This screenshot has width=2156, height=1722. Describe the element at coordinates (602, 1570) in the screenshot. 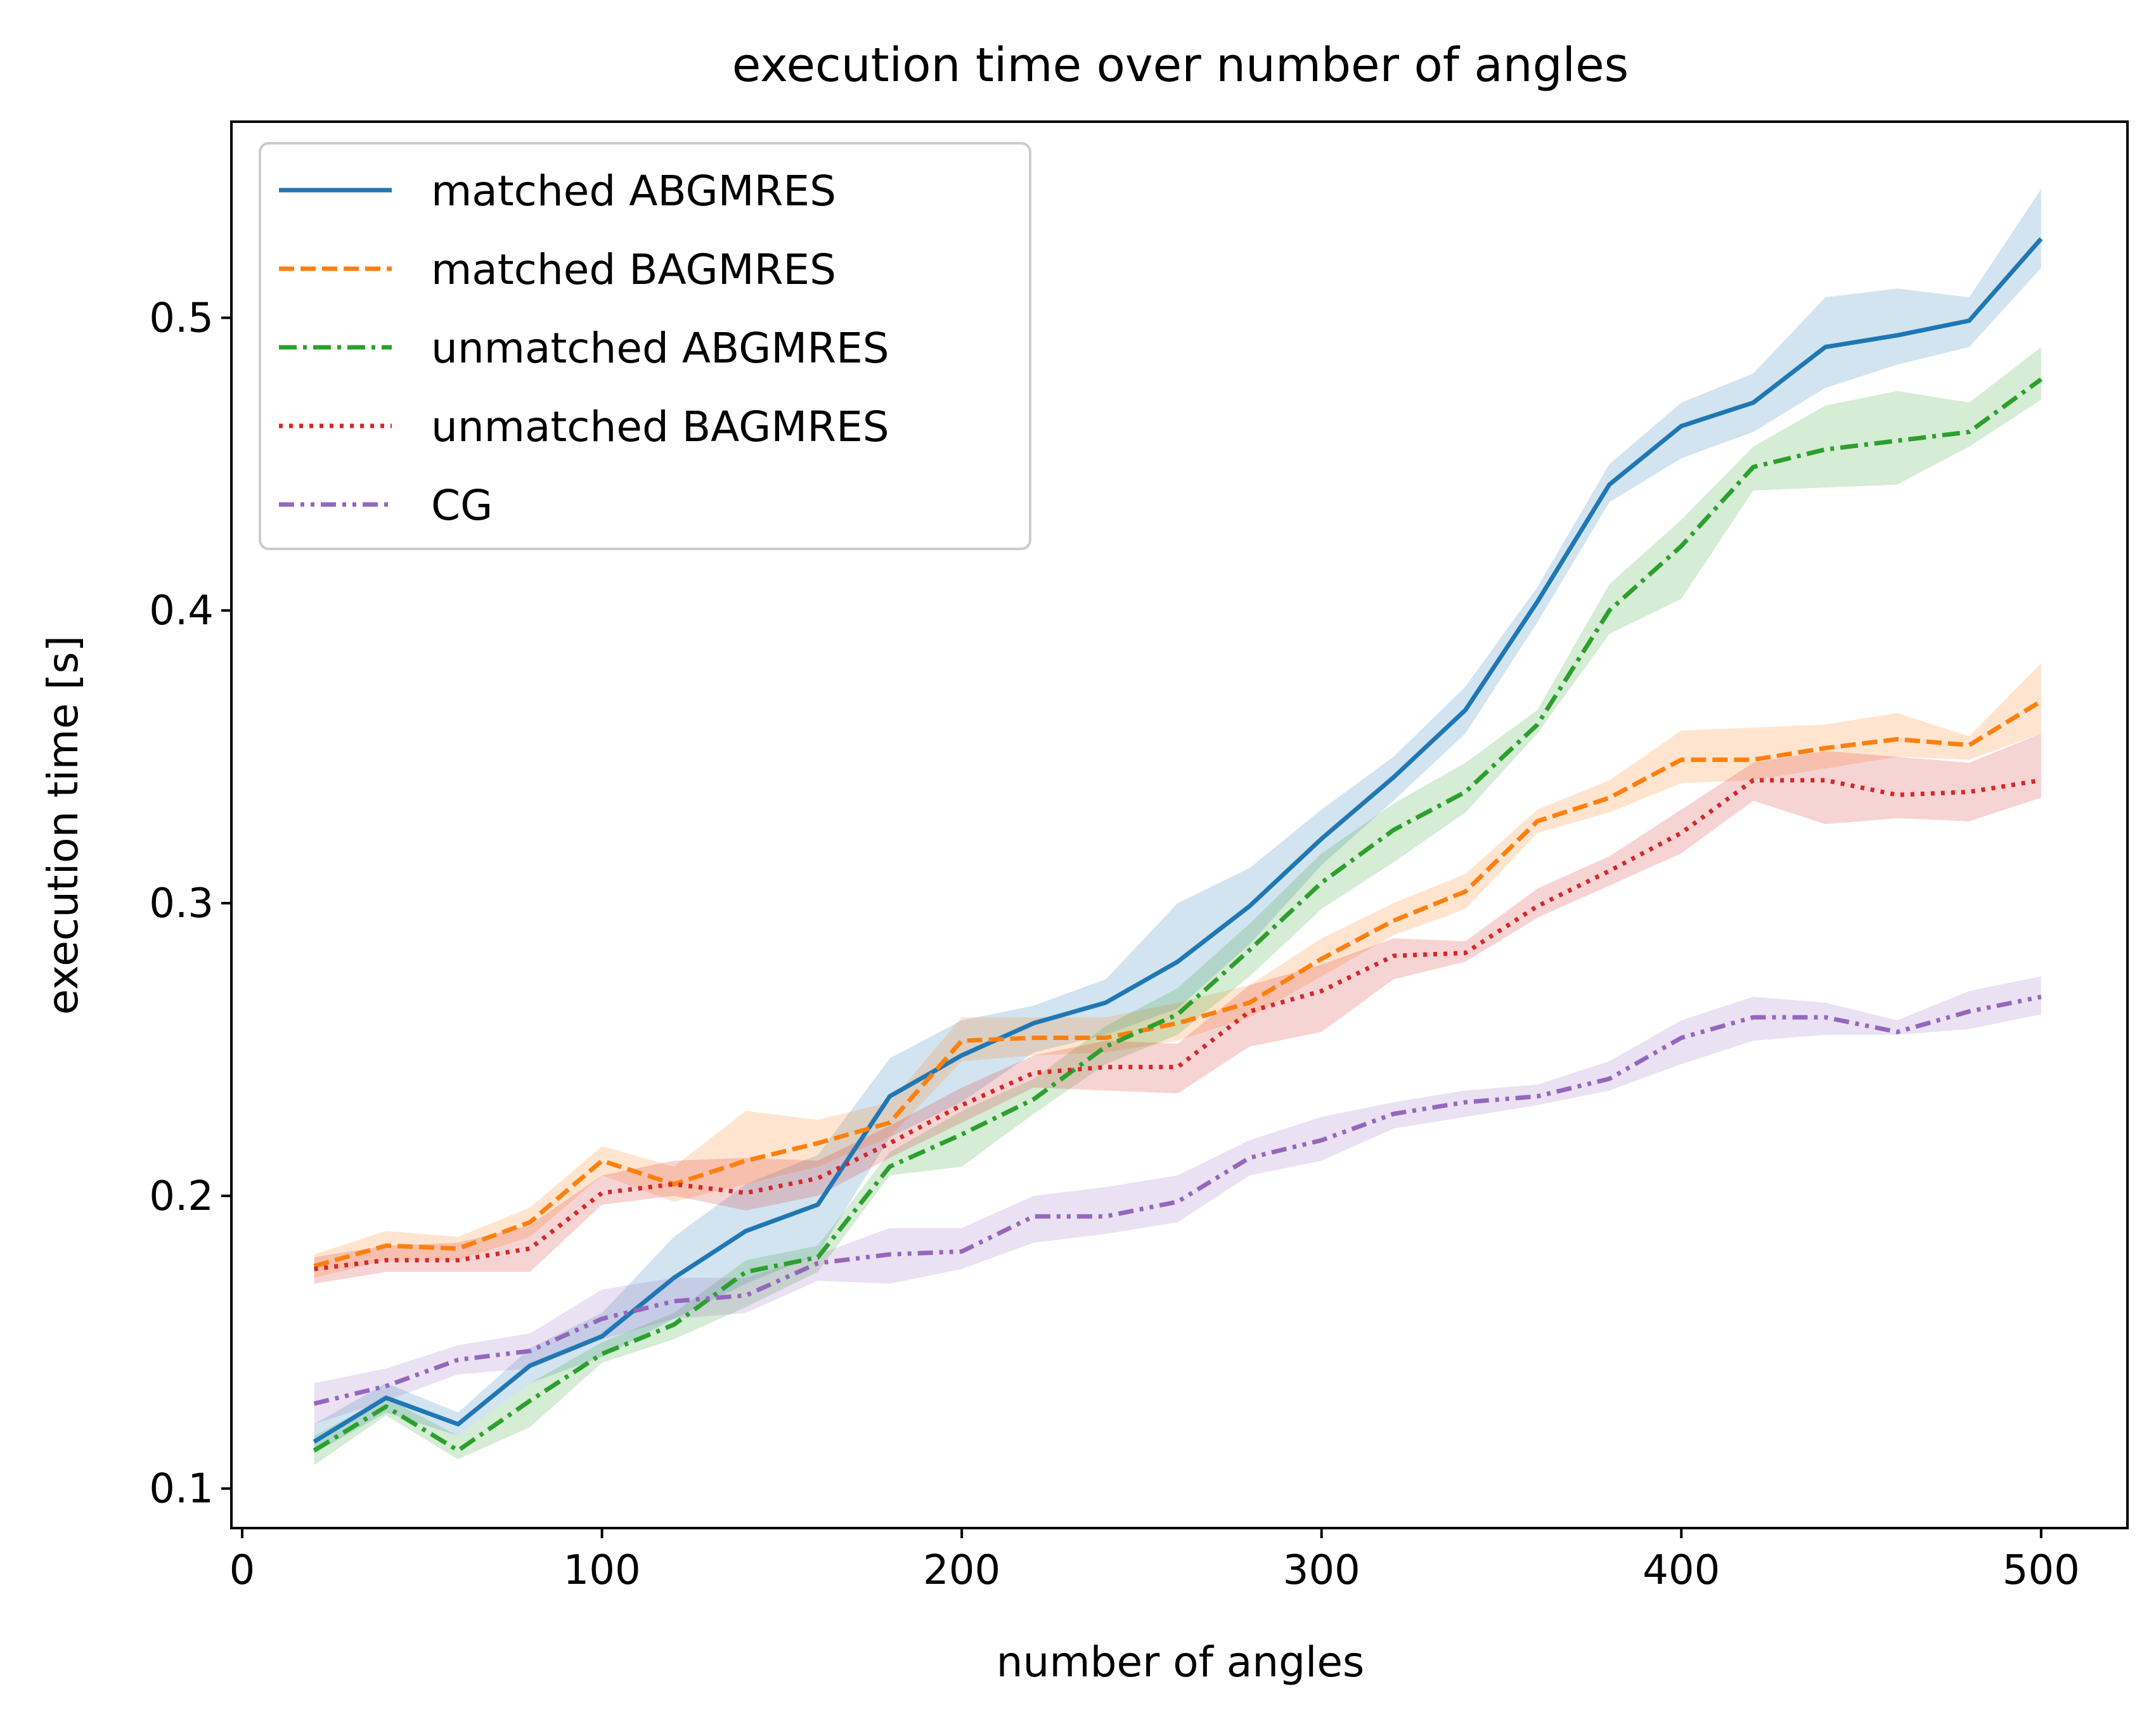

I see `x-tick-label: 100` at that location.